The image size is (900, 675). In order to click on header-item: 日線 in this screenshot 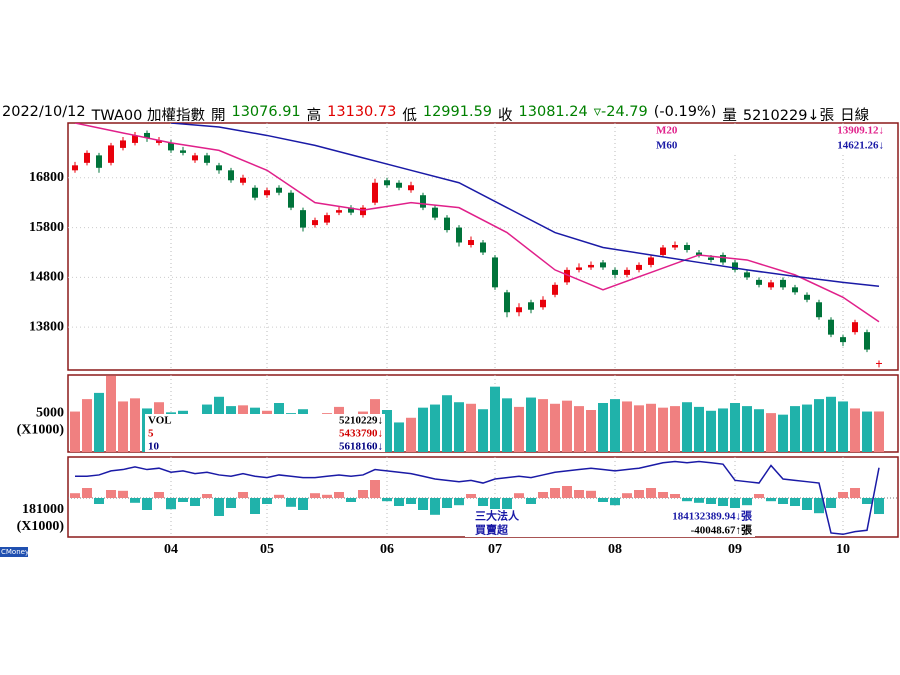, I will do `click(855, 116)`.